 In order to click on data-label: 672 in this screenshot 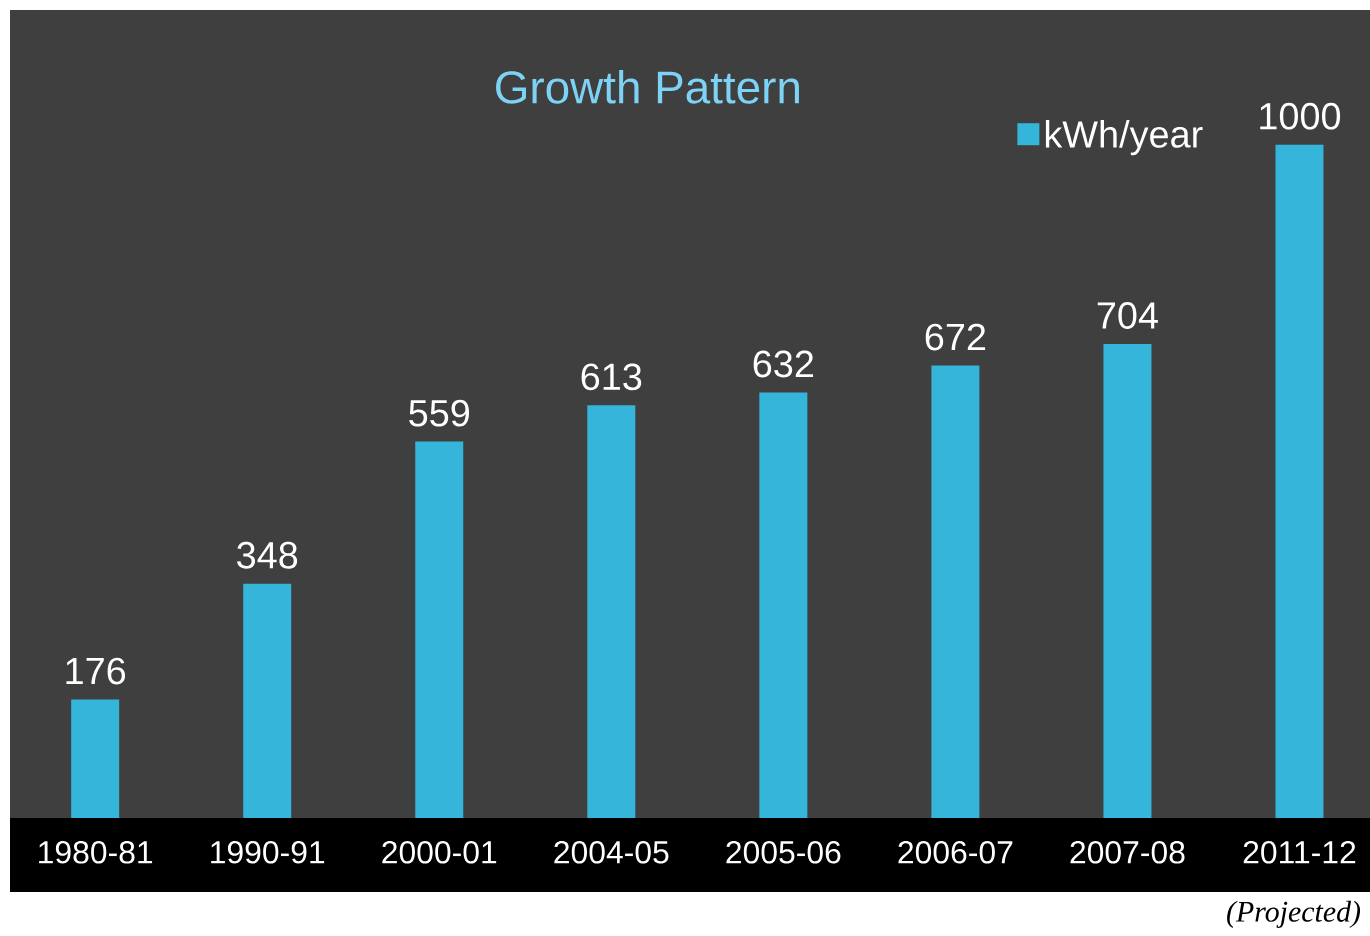, I will do `click(955, 337)`.